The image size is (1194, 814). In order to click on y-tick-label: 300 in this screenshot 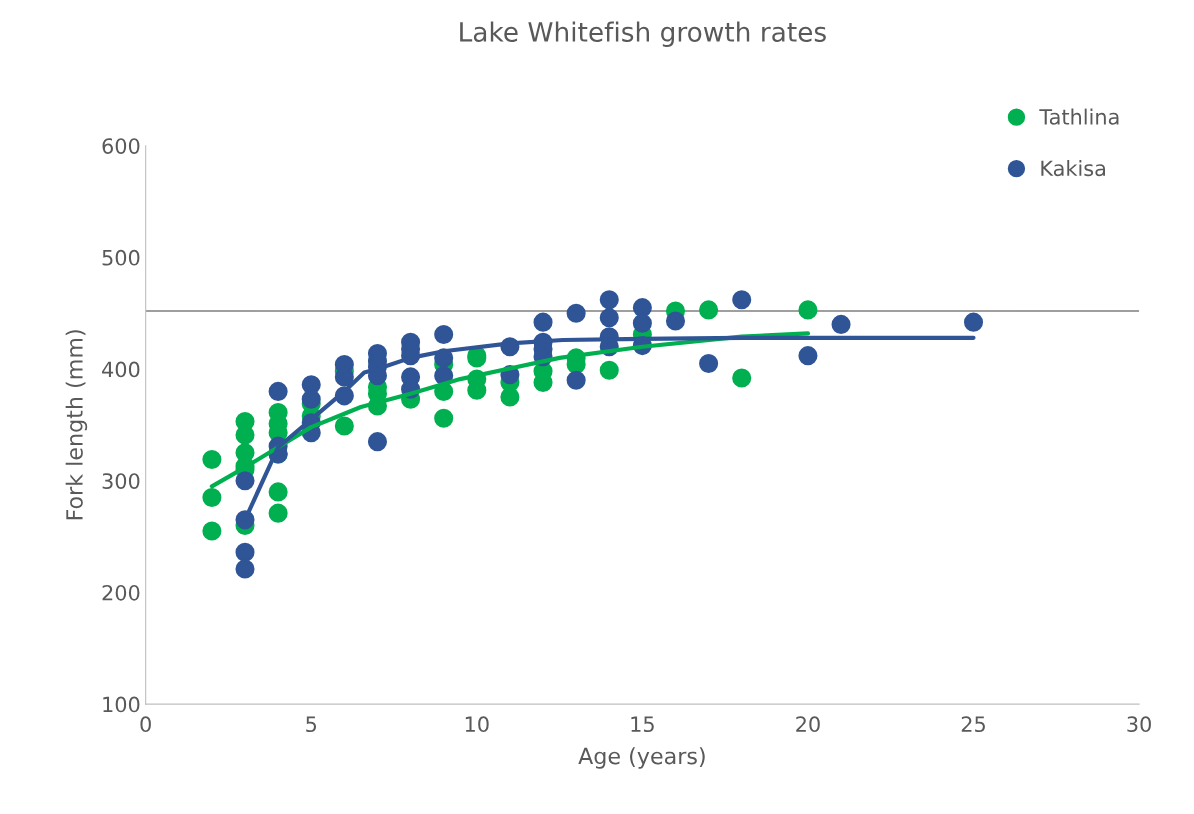, I will do `click(121, 481)`.